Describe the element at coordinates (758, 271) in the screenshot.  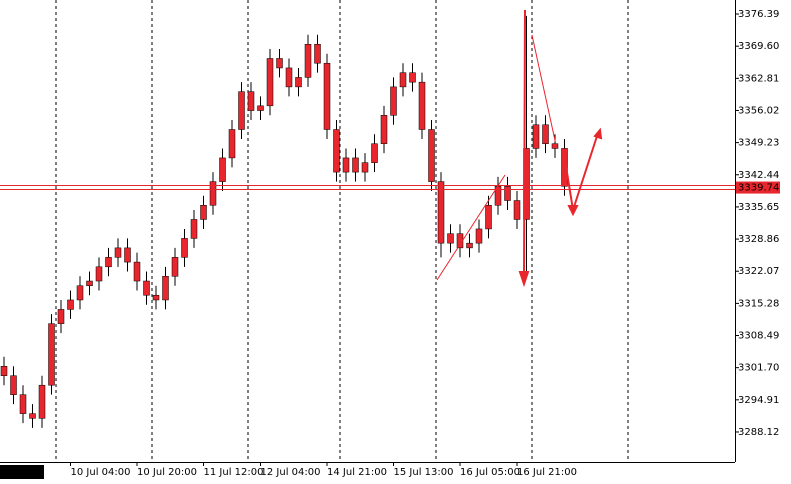
I see `y-tick-label: 3322.07` at that location.